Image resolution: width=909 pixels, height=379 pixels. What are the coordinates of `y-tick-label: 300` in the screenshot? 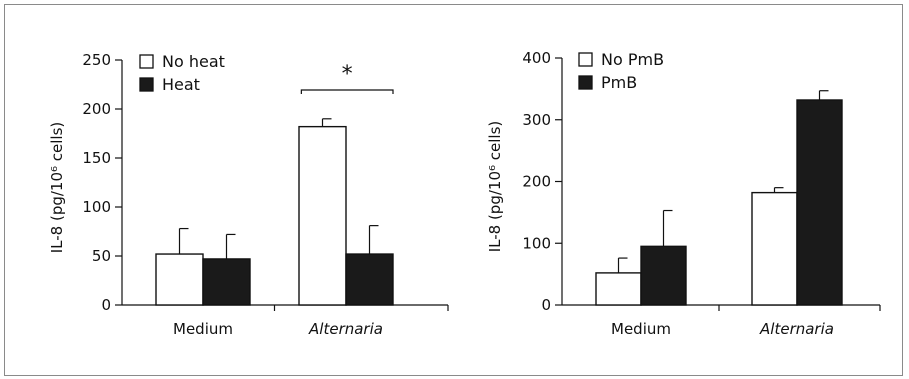 It's located at (536, 120).